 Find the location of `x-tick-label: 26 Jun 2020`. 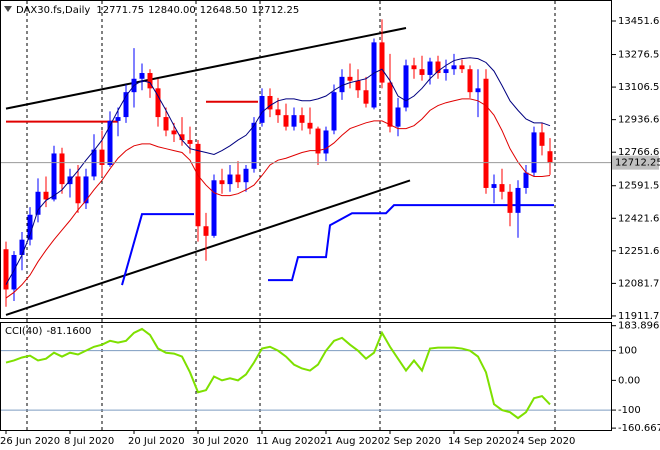

x-tick-label: 26 Jun 2020 is located at coordinates (30, 441).